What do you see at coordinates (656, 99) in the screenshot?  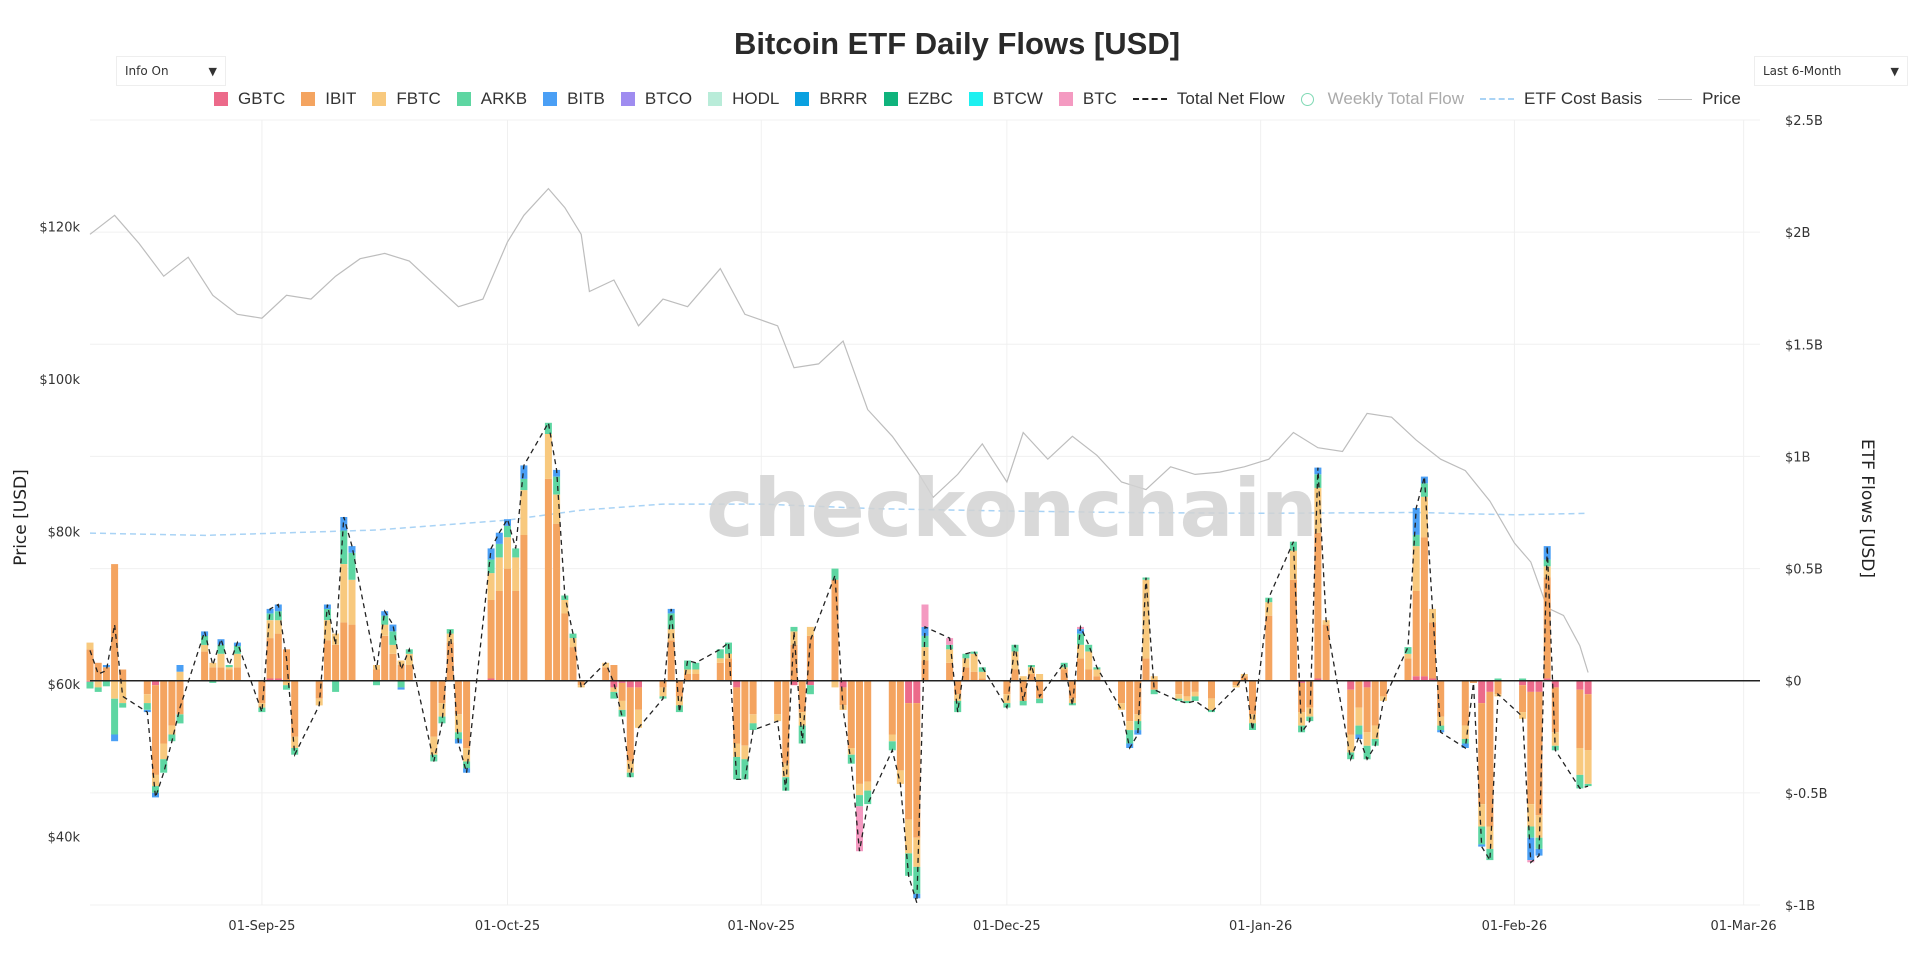 I see `legend-item-btco: BTCO` at bounding box center [656, 99].